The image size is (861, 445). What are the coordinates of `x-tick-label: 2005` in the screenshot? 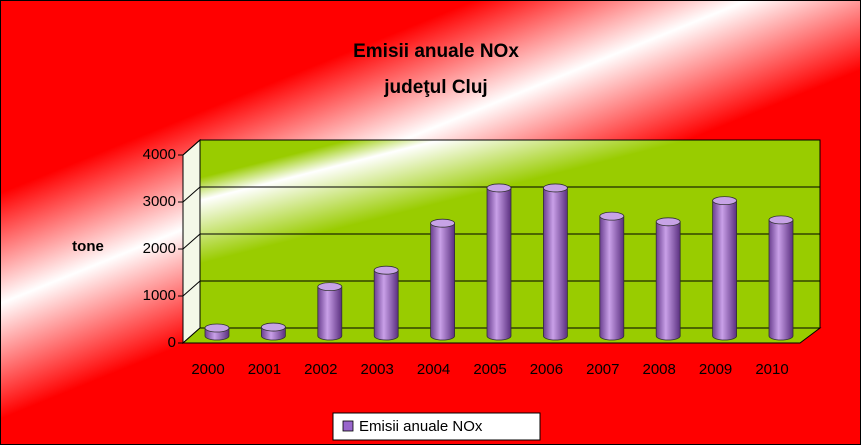 It's located at (489, 369).